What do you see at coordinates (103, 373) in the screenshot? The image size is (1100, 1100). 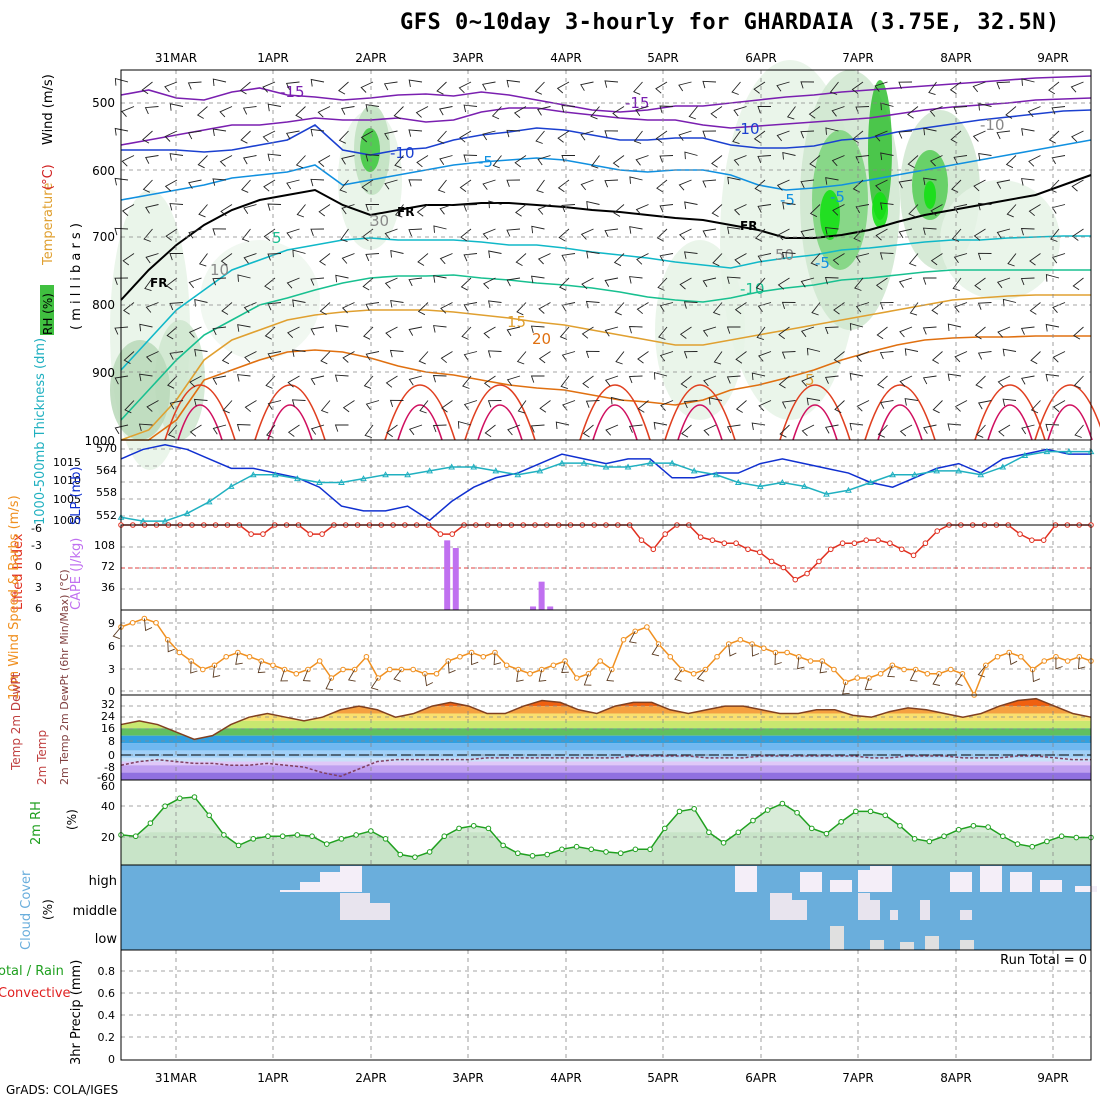 I see `pressure-tick-label: 900` at bounding box center [103, 373].